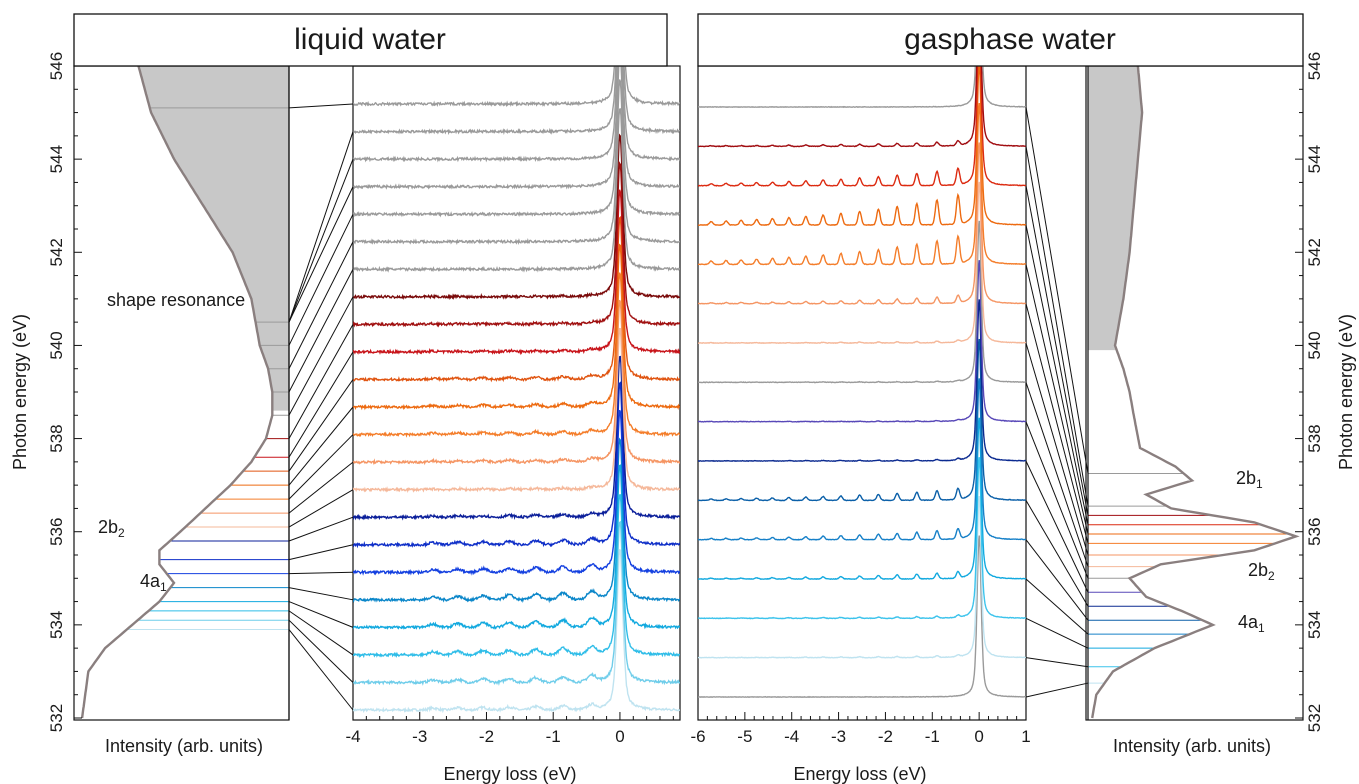  Describe the element at coordinates (838, 736) in the screenshot. I see `energy-loss-tick-label: -3` at that location.